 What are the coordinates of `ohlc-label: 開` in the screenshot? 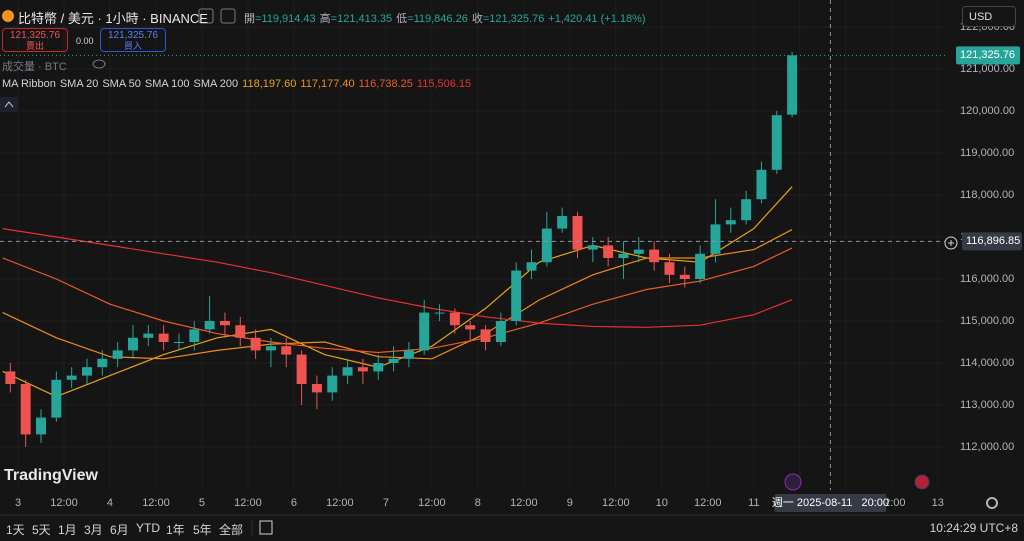 It's located at (249, 19).